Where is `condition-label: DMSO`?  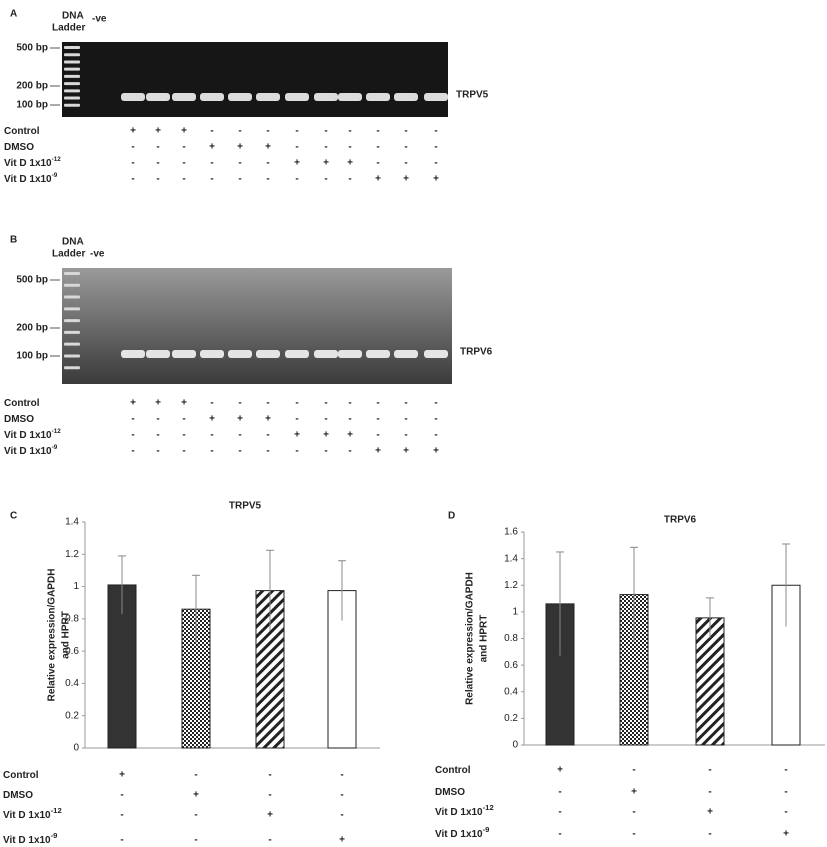
condition-label: DMSO is located at coordinates (19, 147).